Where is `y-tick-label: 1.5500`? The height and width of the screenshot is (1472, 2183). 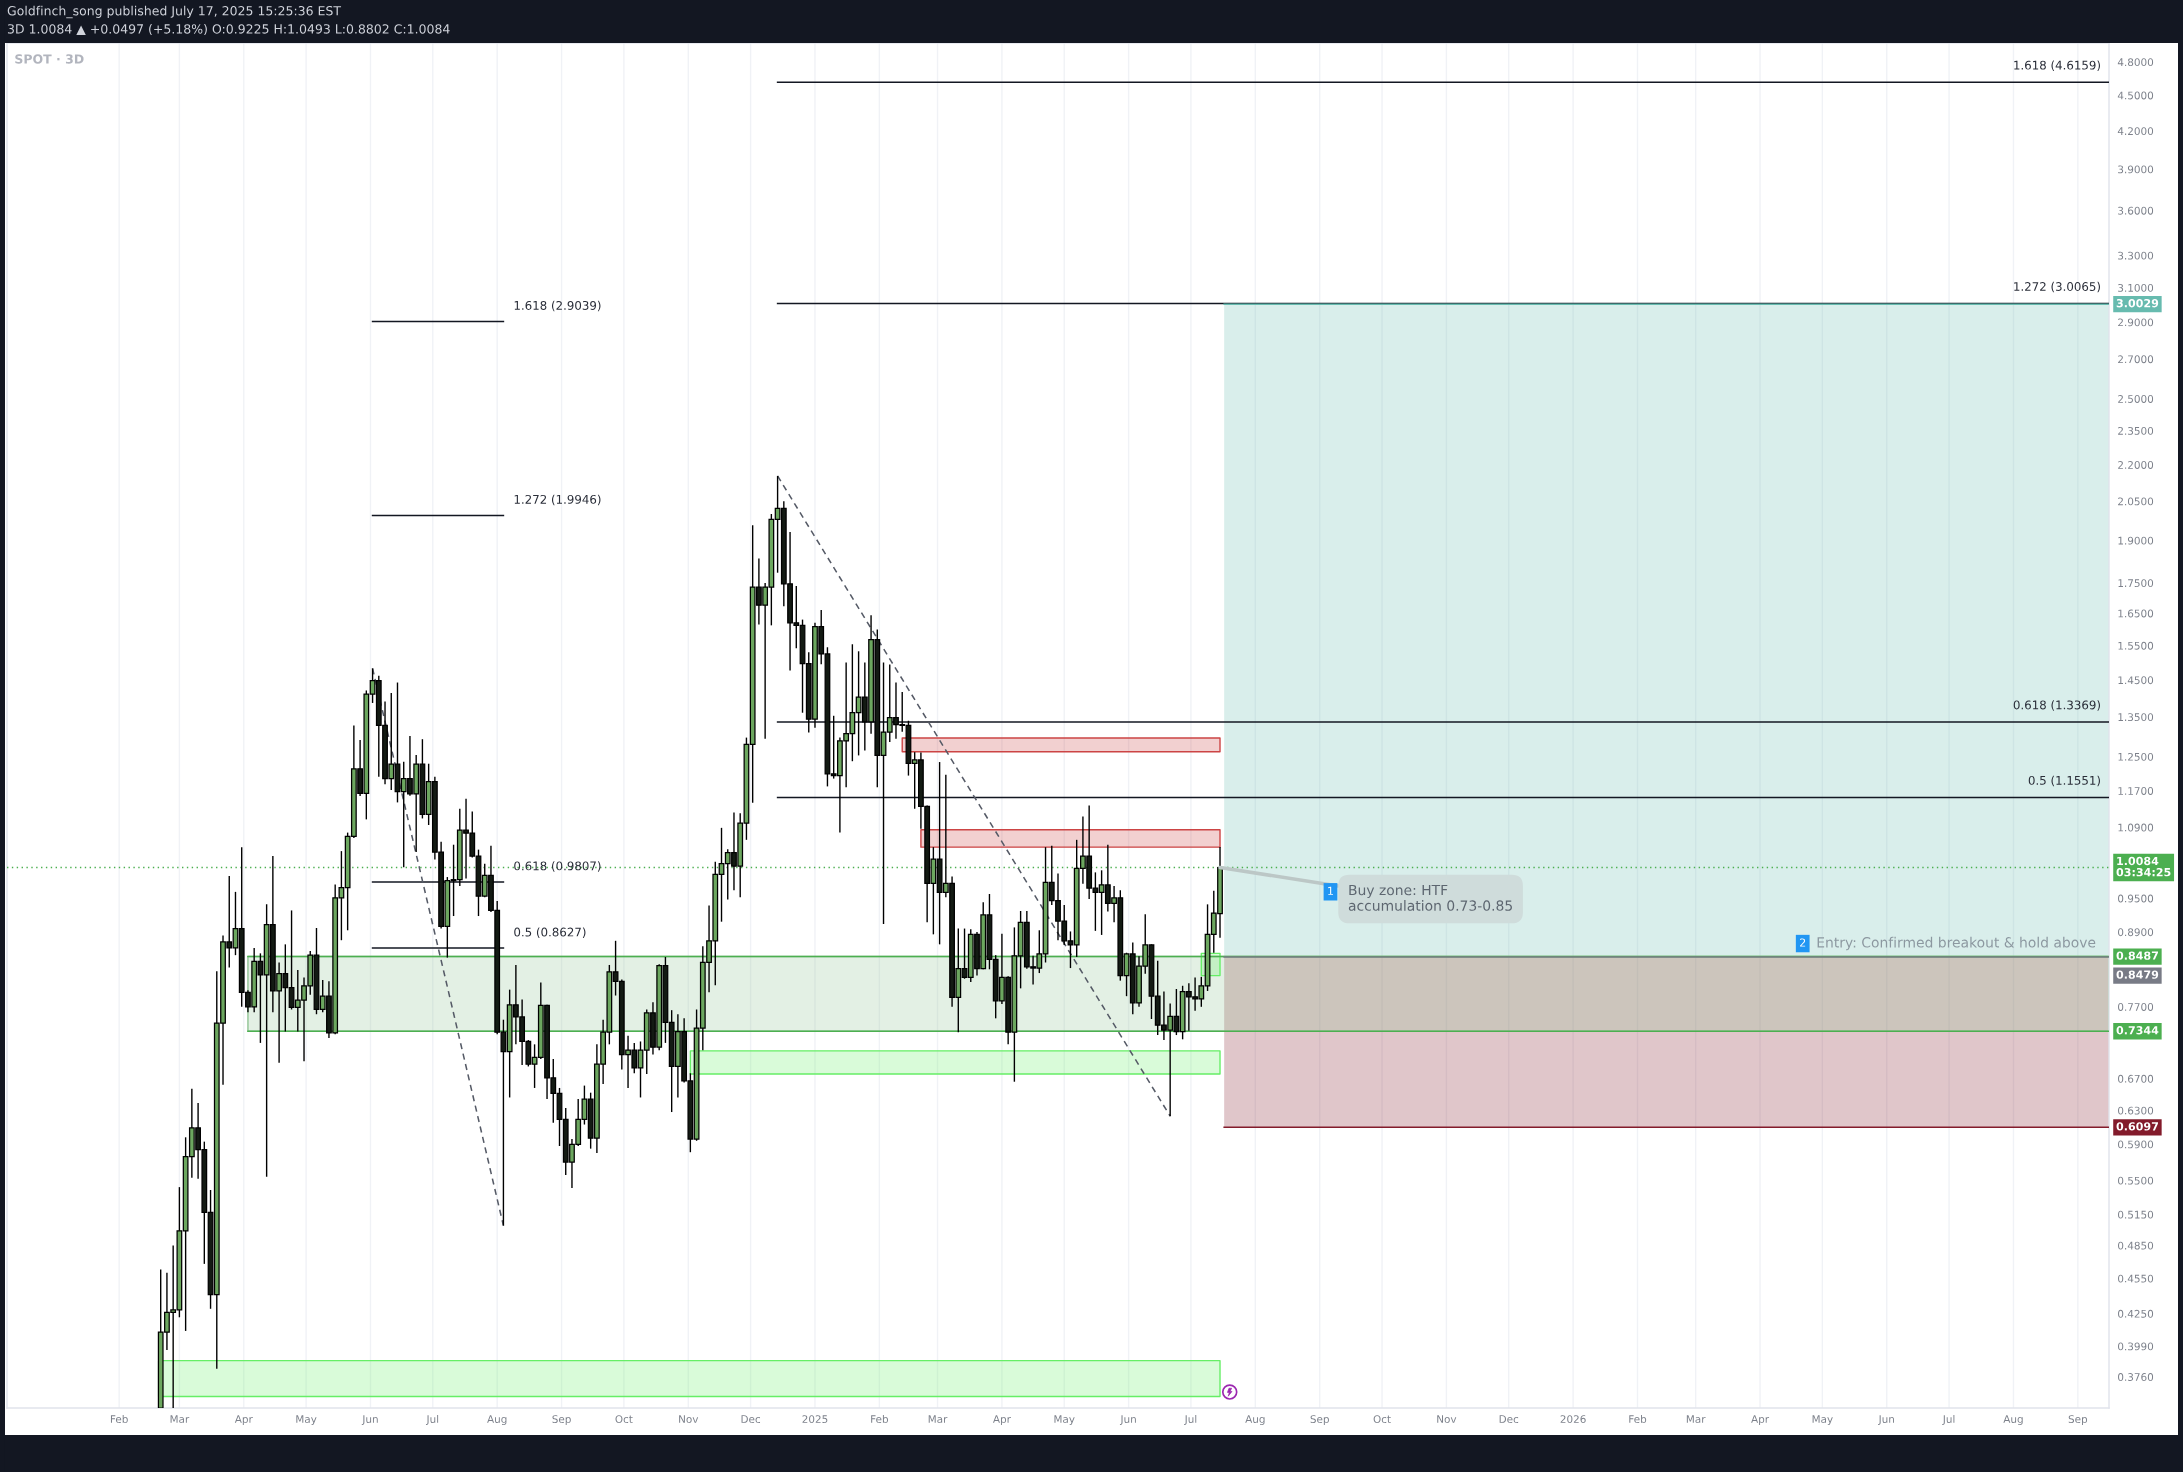 y-tick-label: 1.5500 is located at coordinates (2136, 645).